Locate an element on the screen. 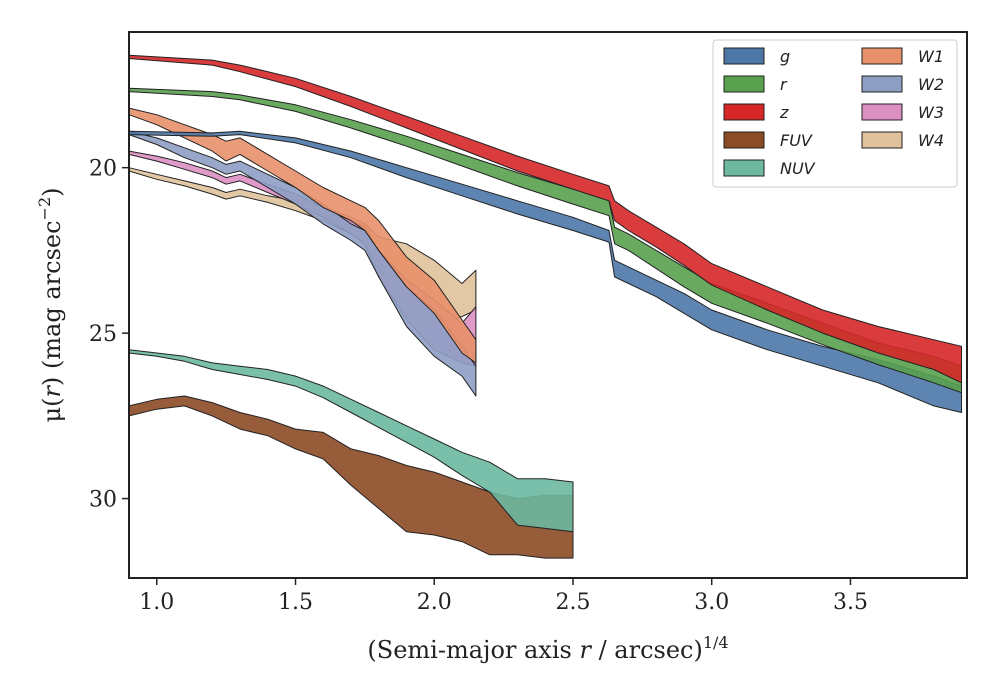 The height and width of the screenshot is (700, 1000). legend-label-r: r is located at coordinates (784, 84).